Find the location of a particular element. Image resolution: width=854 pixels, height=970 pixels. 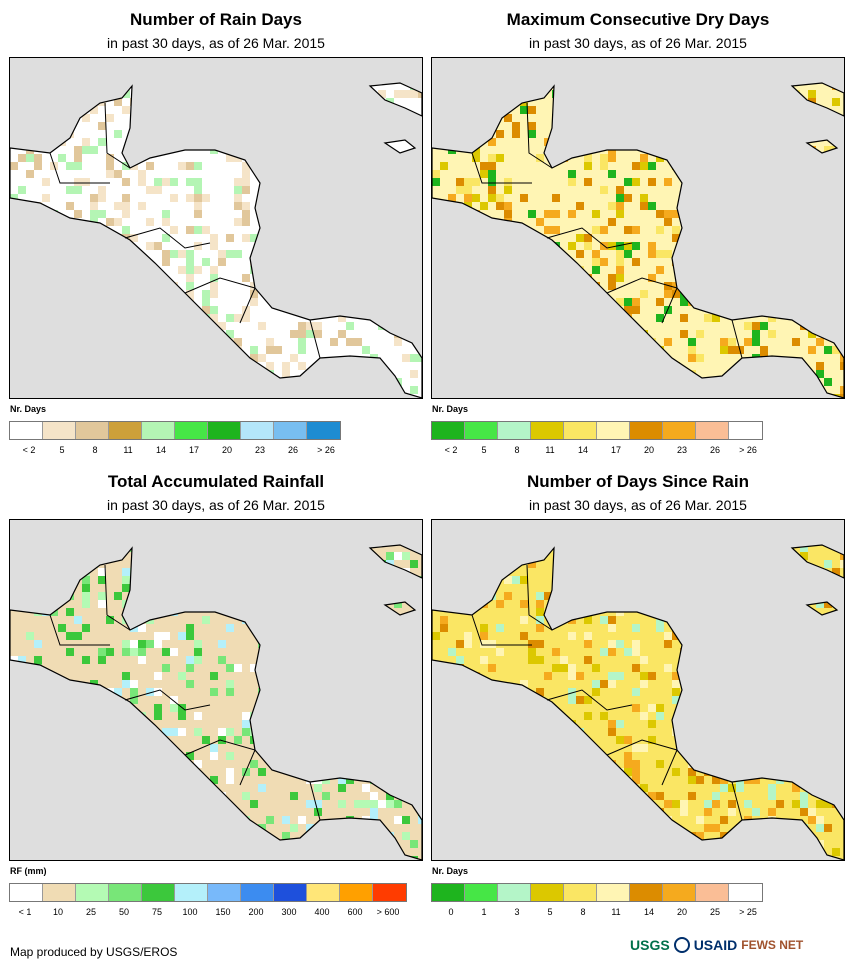

legend-tick-label: 400 is located at coordinates (322, 912).